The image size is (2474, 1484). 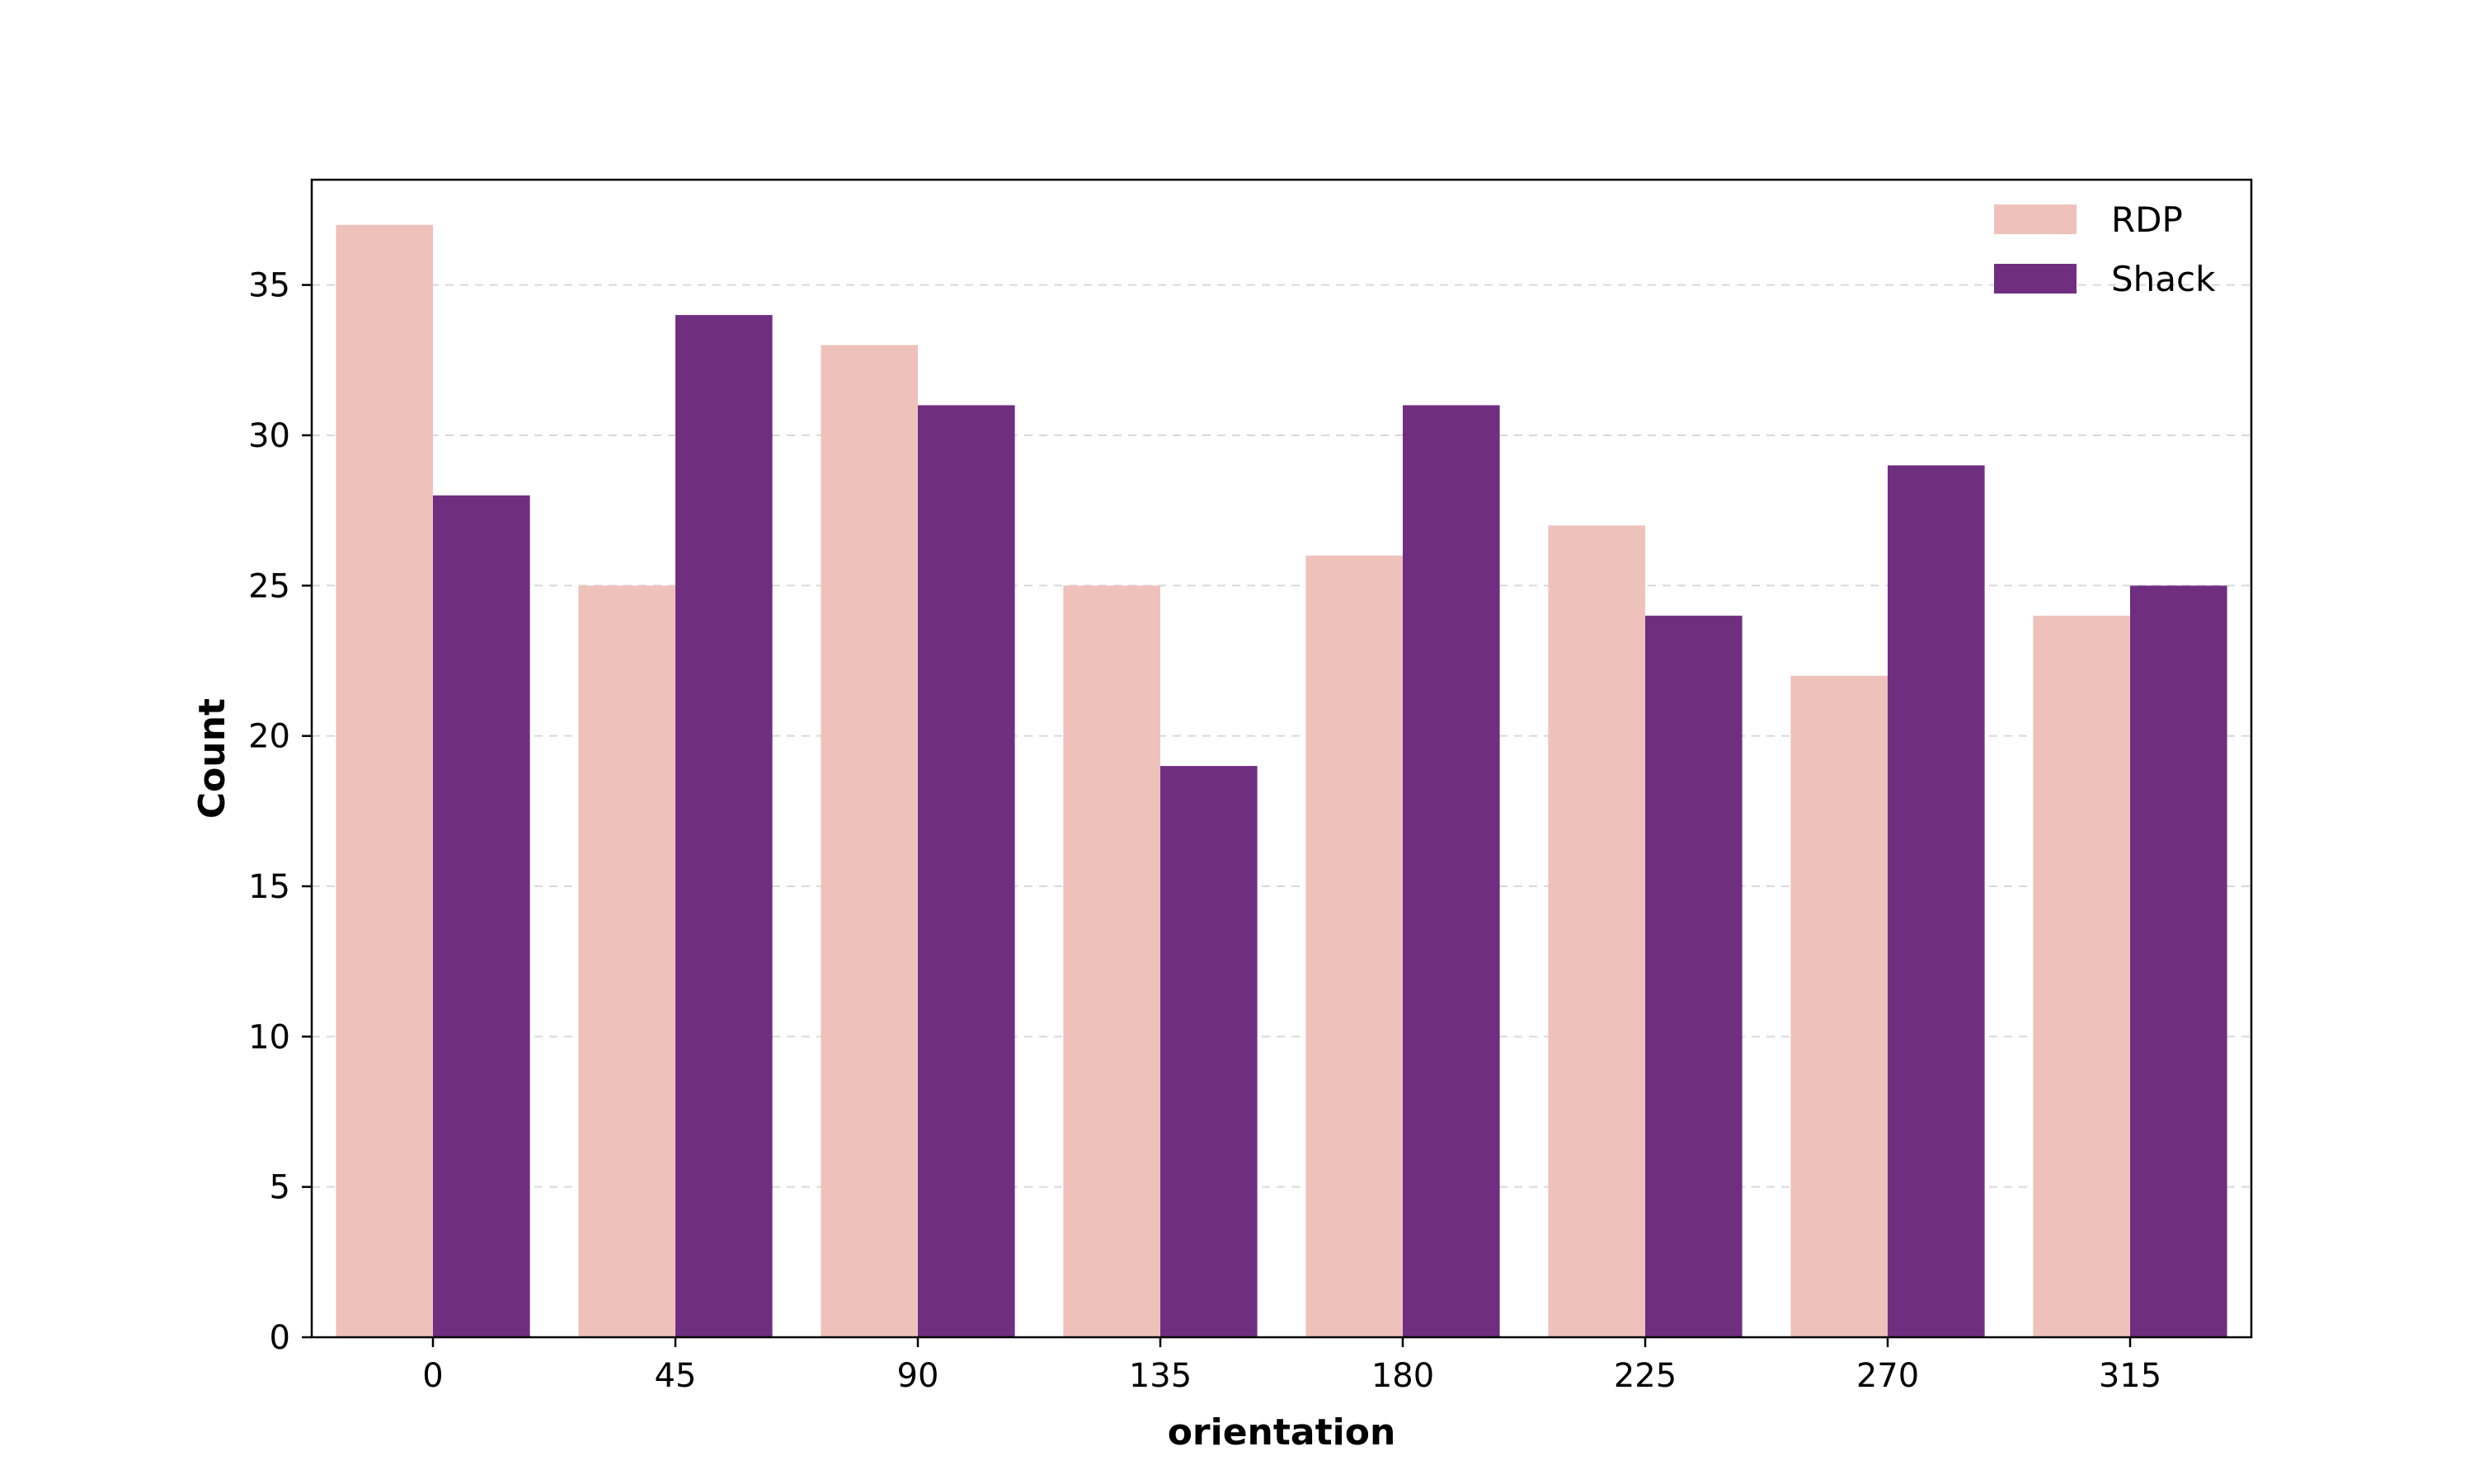 I want to click on x-tick-label: 225, so click(x=1645, y=1376).